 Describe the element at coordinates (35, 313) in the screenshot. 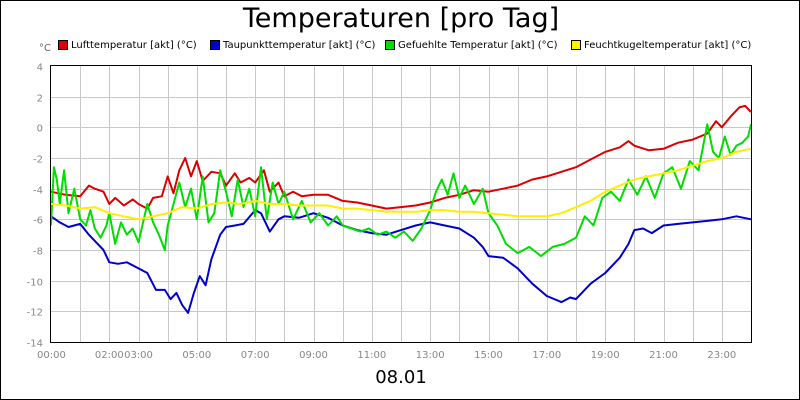

I see `y-tick-label: -12` at that location.